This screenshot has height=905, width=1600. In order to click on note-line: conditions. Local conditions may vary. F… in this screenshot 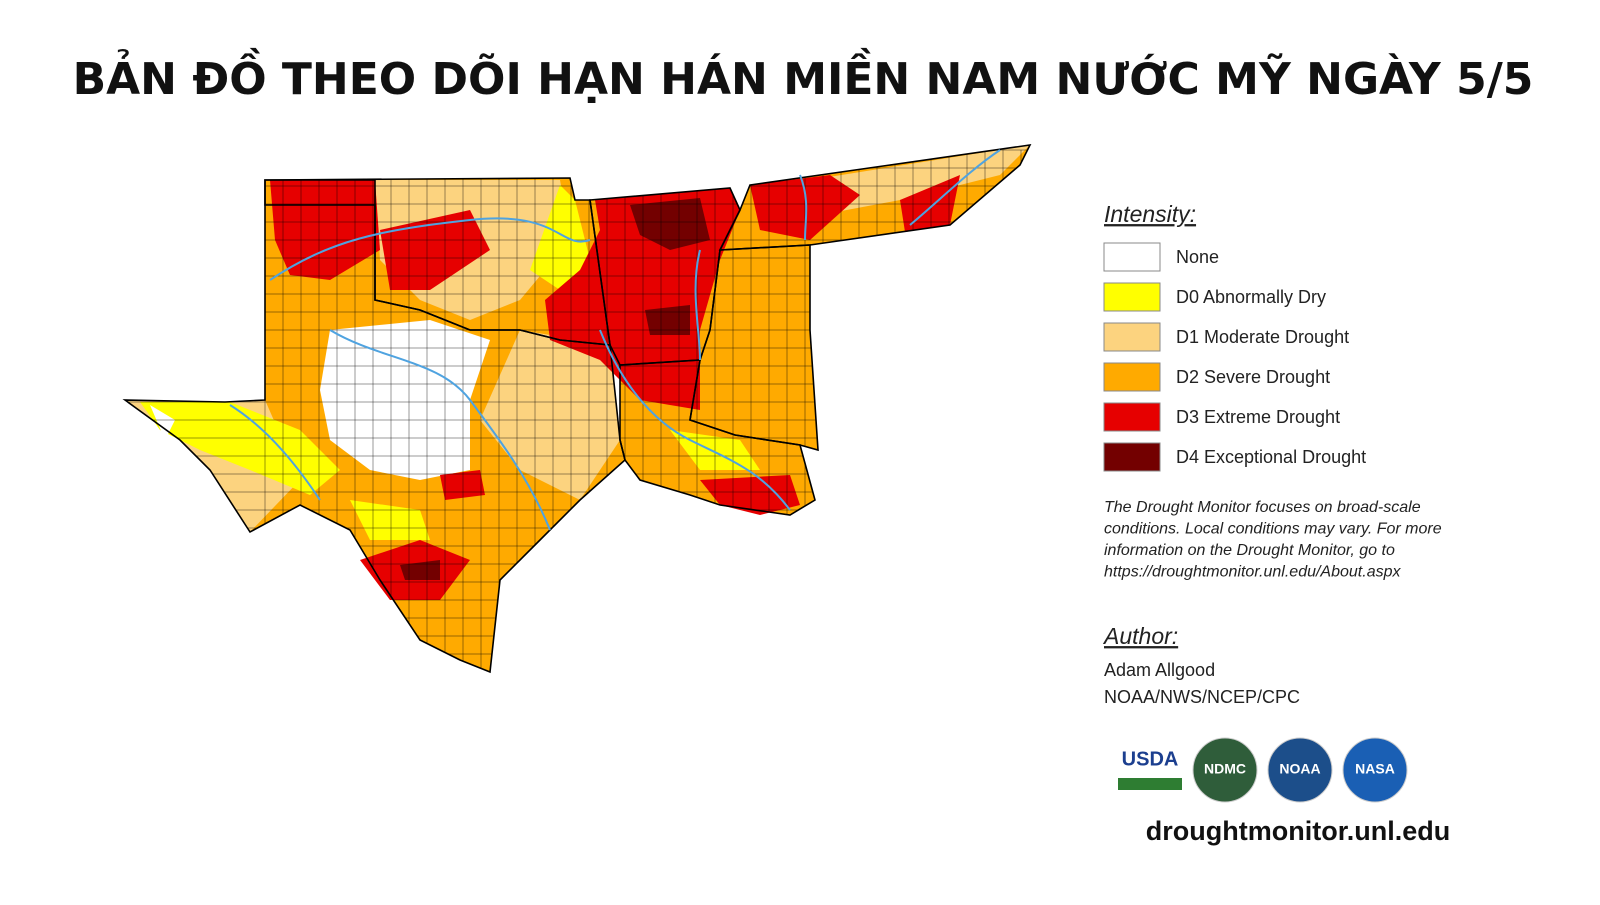, I will do `click(1273, 529)`.